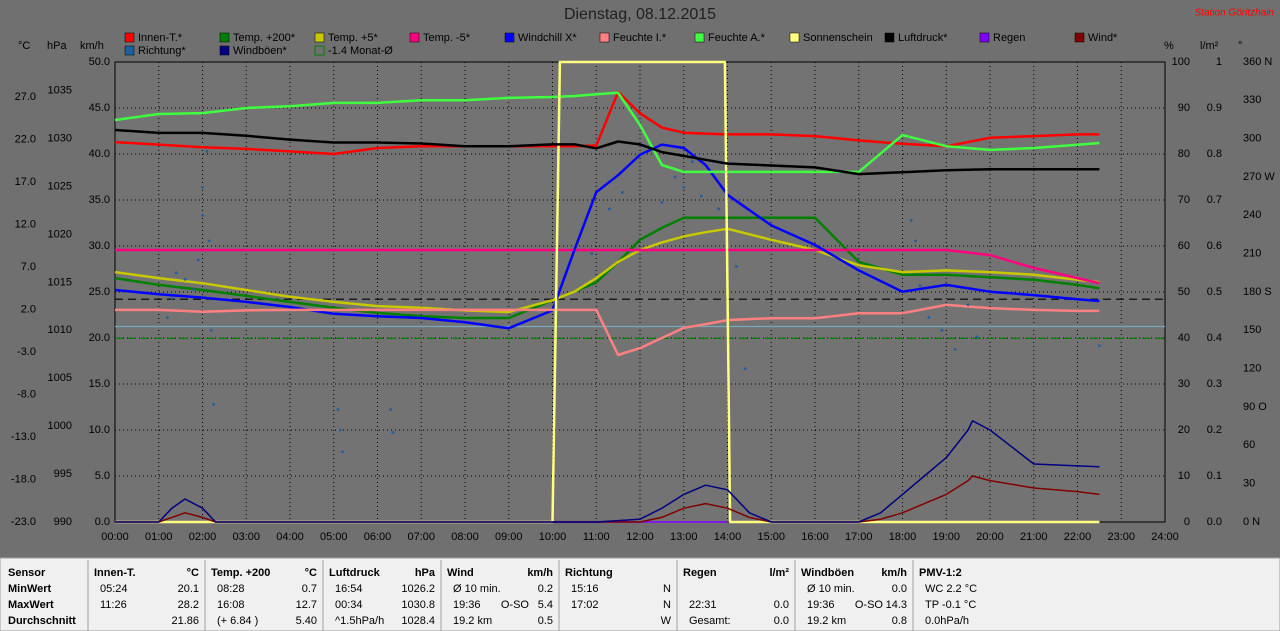  Describe the element at coordinates (447, 38) in the screenshot. I see `legend-label: Temp. -5*` at that location.